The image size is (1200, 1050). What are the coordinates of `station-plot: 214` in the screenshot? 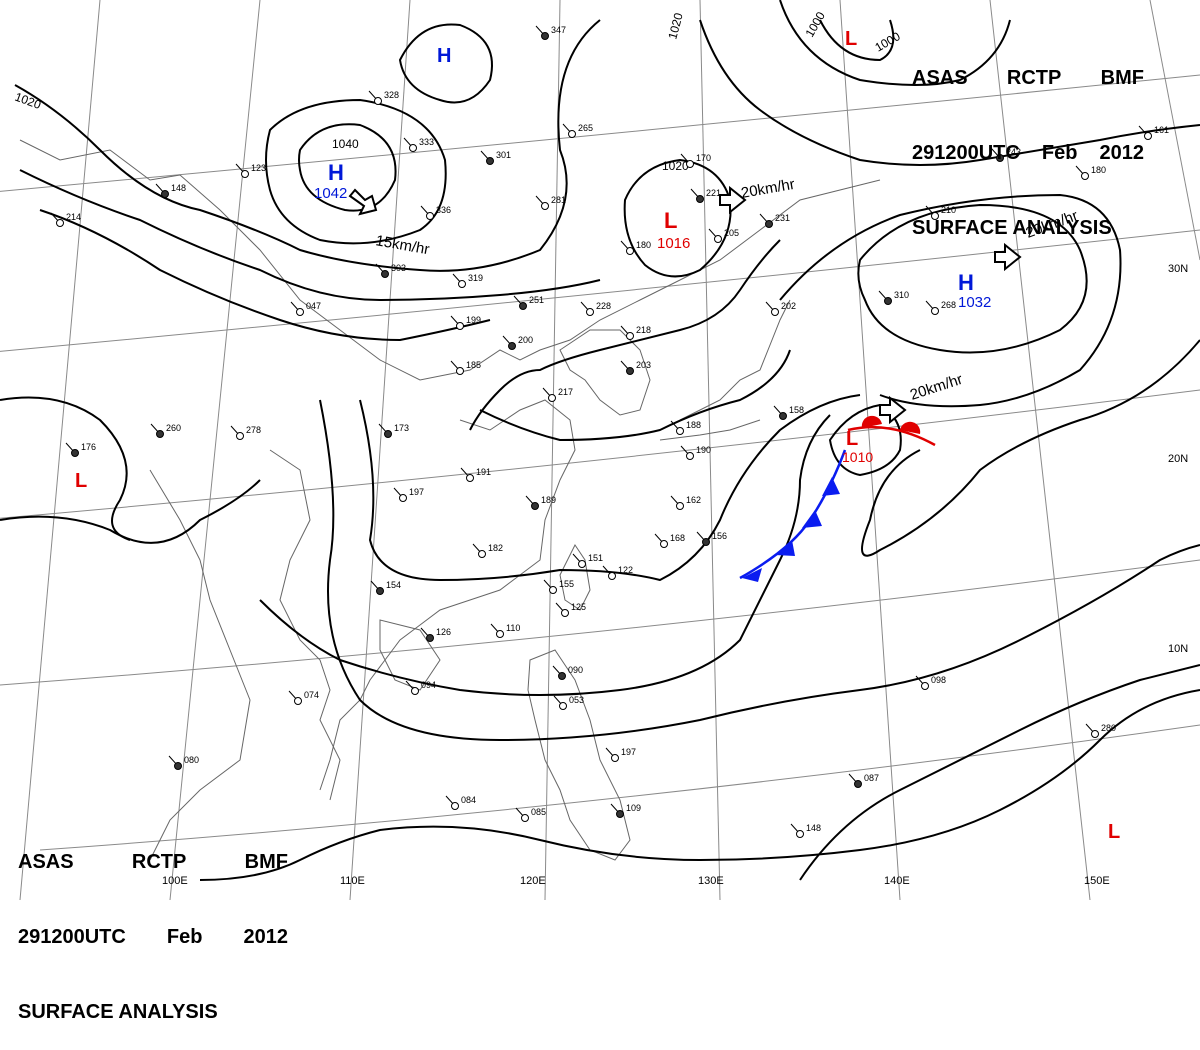 It's located at (65, 219).